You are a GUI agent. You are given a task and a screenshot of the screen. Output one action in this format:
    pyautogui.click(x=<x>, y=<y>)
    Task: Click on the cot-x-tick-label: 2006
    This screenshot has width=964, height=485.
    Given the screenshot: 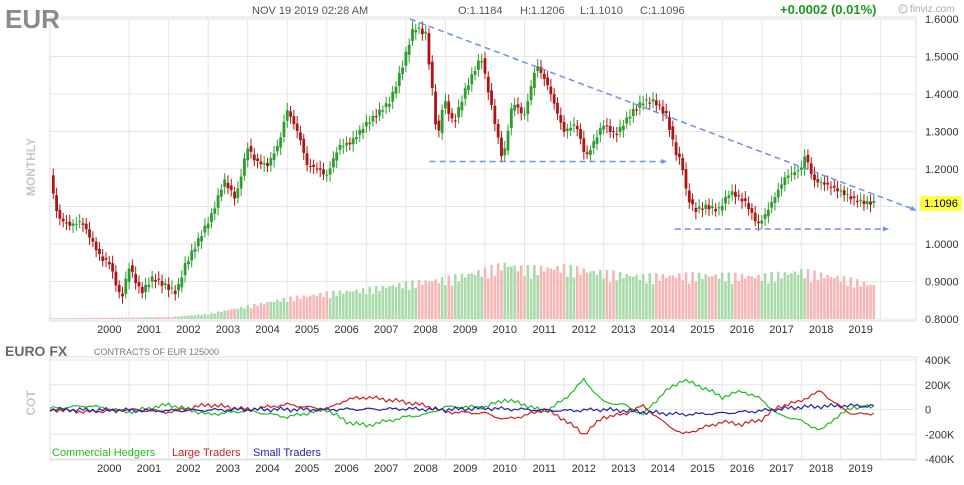 What is the action you would take?
    pyautogui.click(x=346, y=469)
    